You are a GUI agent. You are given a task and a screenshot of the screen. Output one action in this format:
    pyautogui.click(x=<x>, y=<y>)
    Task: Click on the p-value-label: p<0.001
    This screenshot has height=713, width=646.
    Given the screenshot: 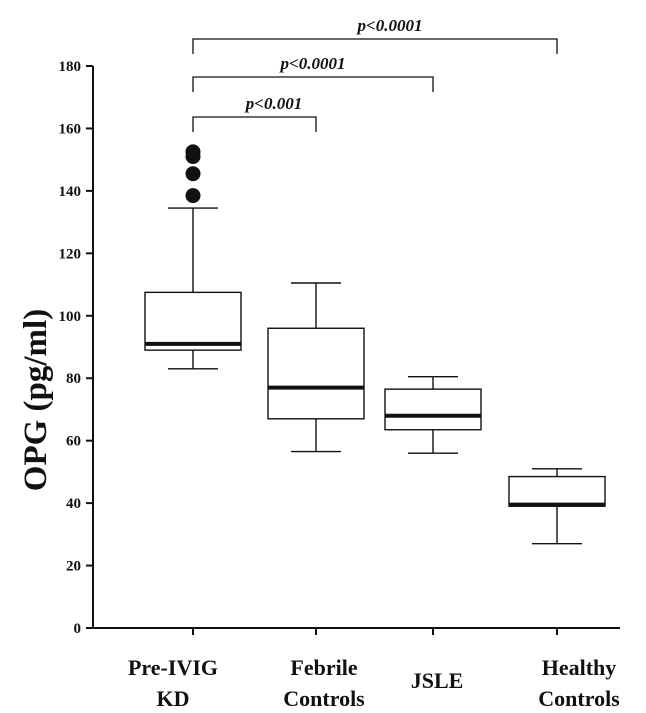 What is the action you would take?
    pyautogui.click(x=273, y=103)
    